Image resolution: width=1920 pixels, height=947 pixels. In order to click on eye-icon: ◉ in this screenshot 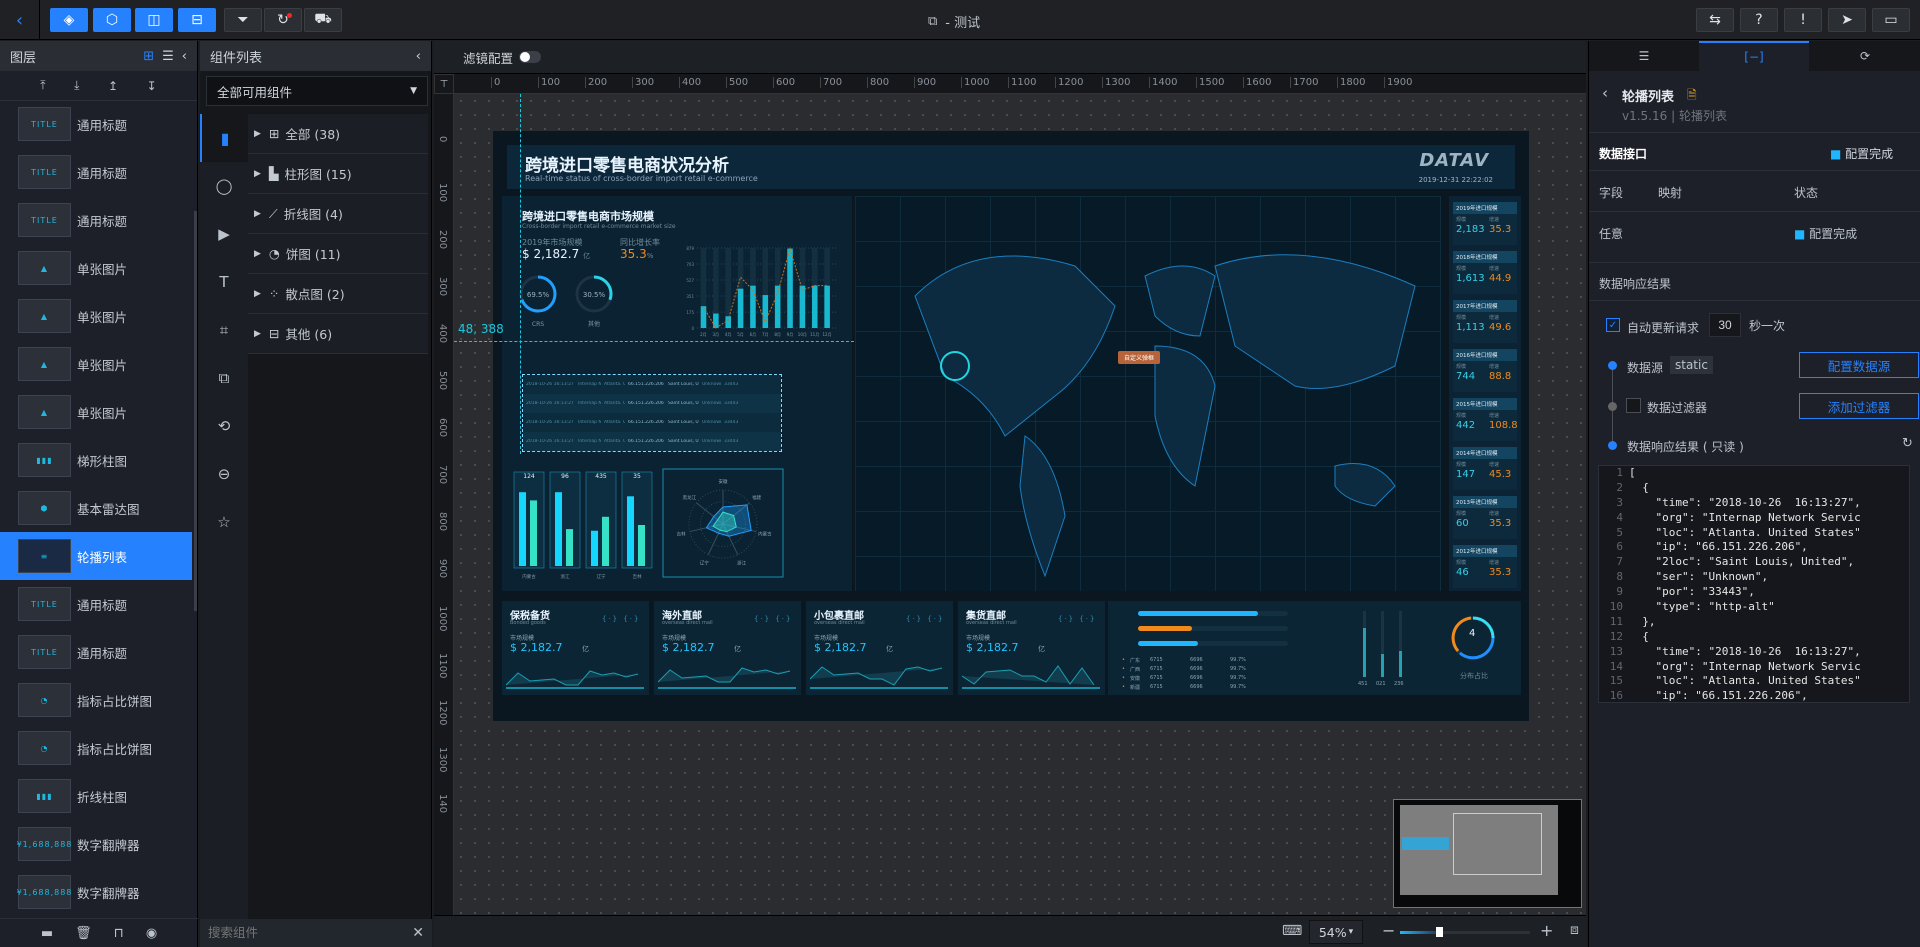, I will do `click(151, 933)`.